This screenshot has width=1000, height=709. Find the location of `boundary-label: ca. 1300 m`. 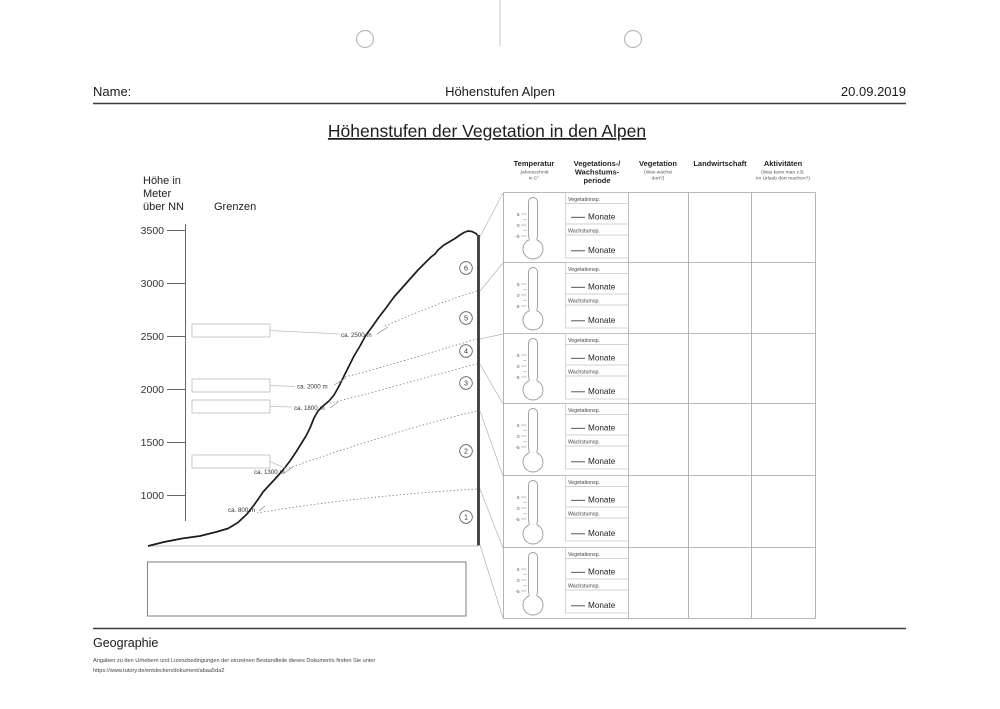

boundary-label: ca. 1300 m is located at coordinates (269, 472).